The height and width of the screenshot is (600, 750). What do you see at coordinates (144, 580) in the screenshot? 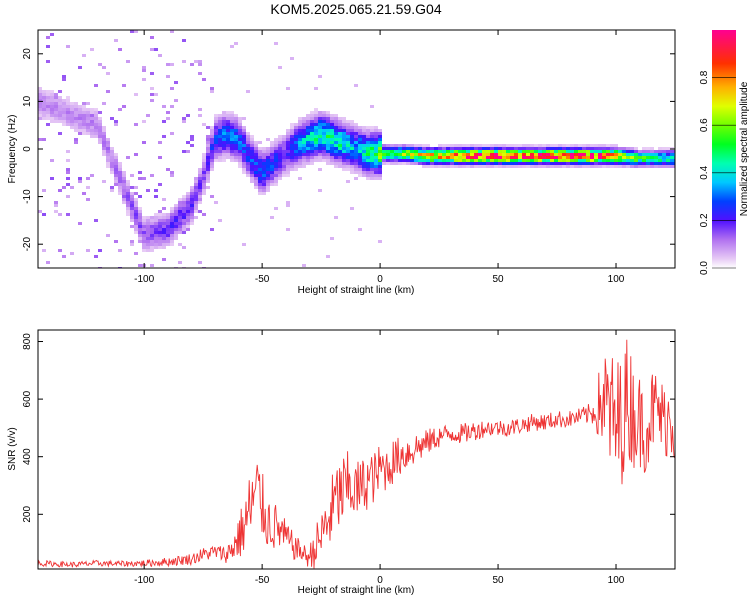
I see `x-tick-label: -100` at bounding box center [144, 580].